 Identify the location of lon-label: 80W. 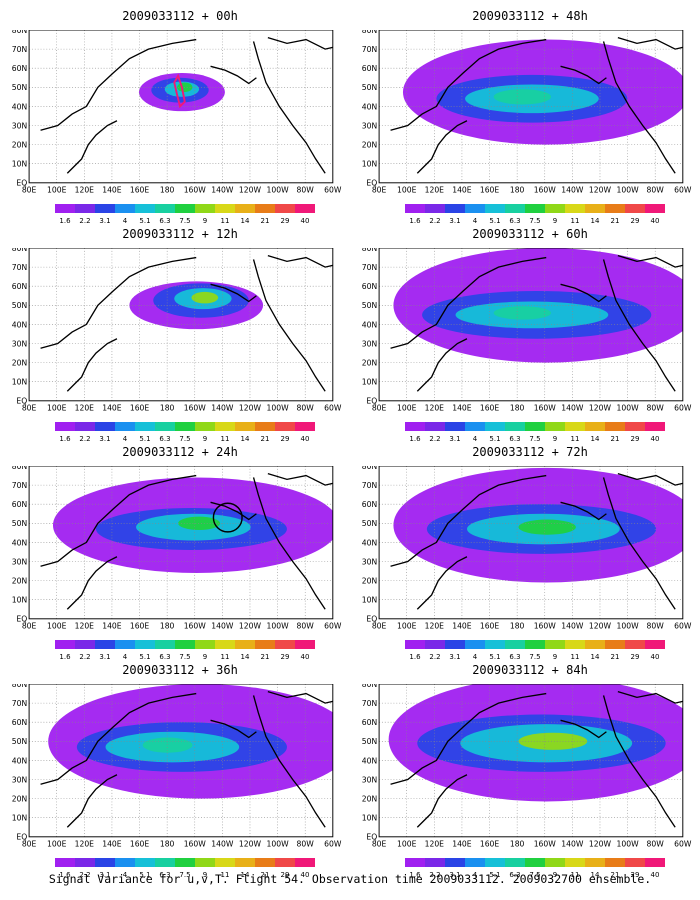
(656, 407).